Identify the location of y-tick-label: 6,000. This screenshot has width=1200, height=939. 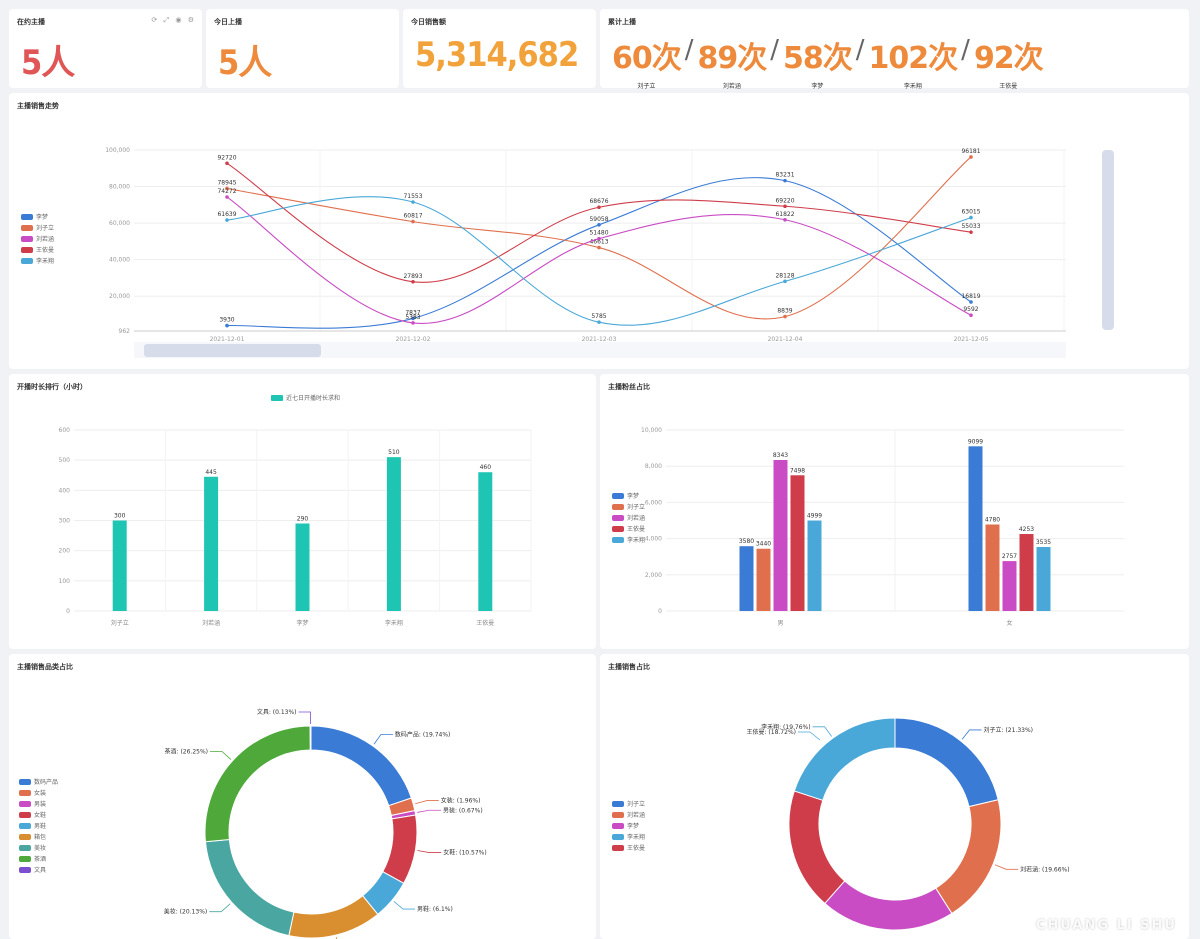
(653, 502).